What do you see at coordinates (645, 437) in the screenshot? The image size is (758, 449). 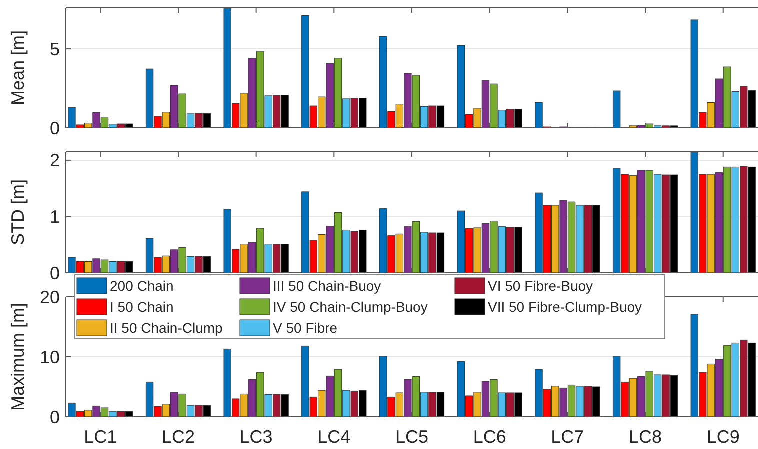 I see `x-tick-label: LC8` at bounding box center [645, 437].